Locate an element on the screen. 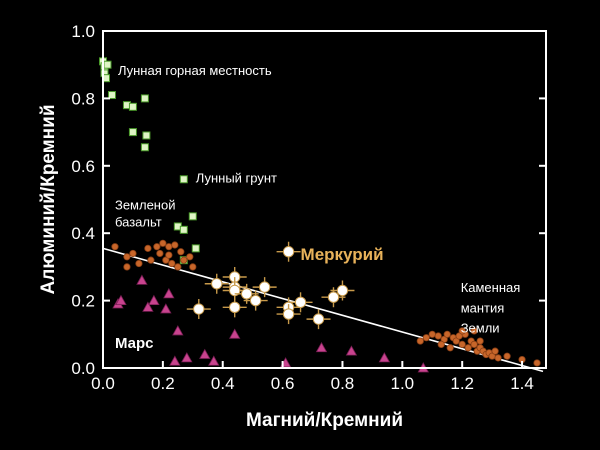 Image resolution: width=600 pixels, height=450 pixels. x-tick-label: 1.2 is located at coordinates (462, 383).